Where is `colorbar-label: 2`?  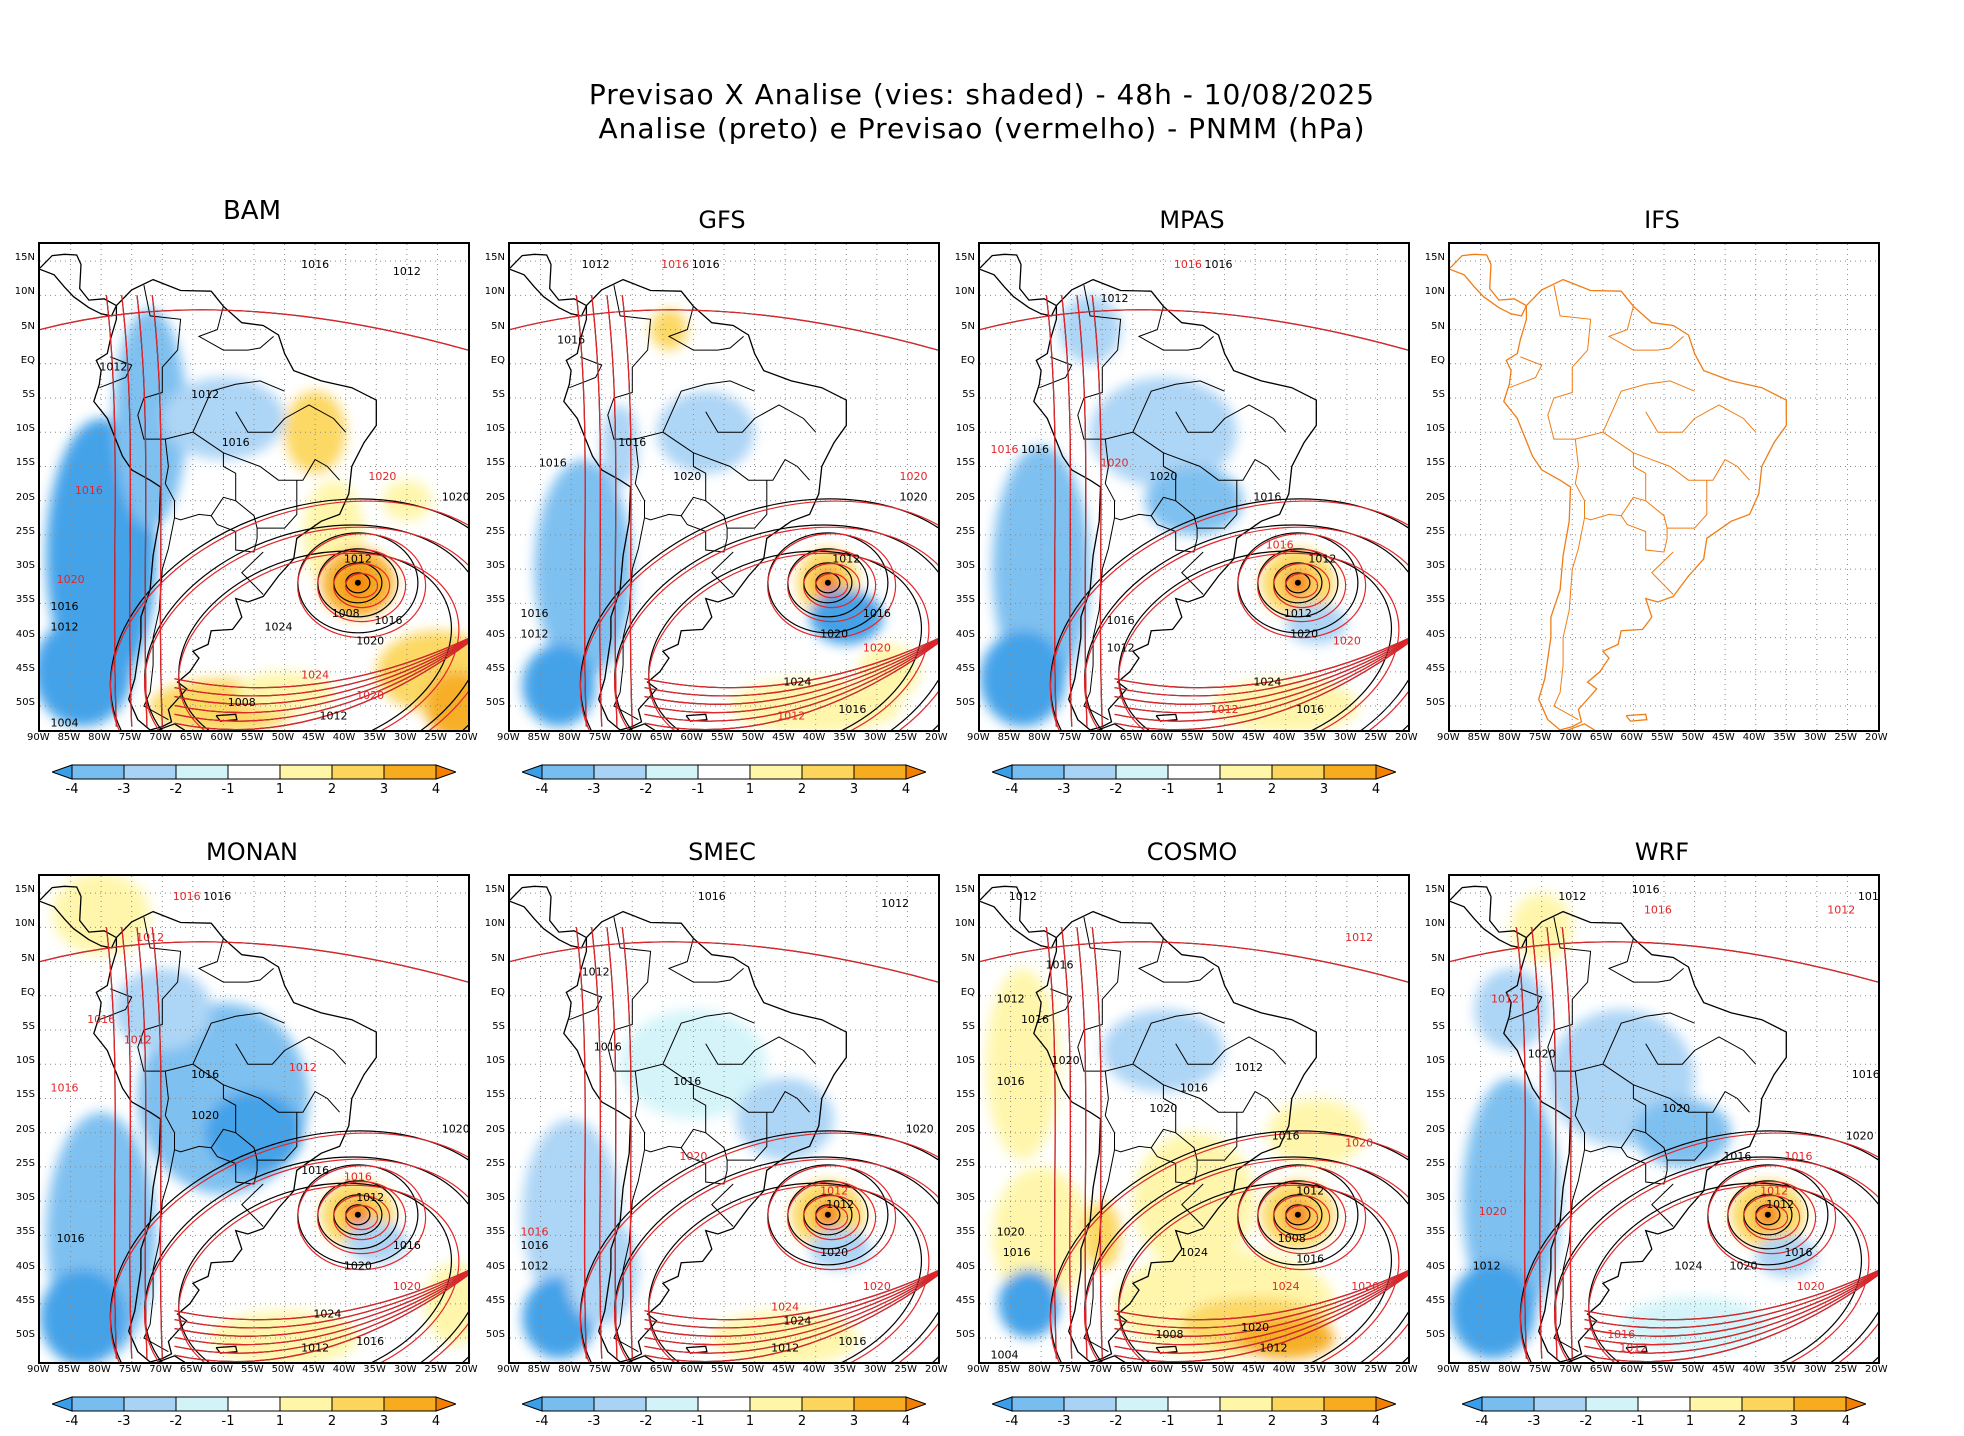
colorbar-label: 2 is located at coordinates (332, 789).